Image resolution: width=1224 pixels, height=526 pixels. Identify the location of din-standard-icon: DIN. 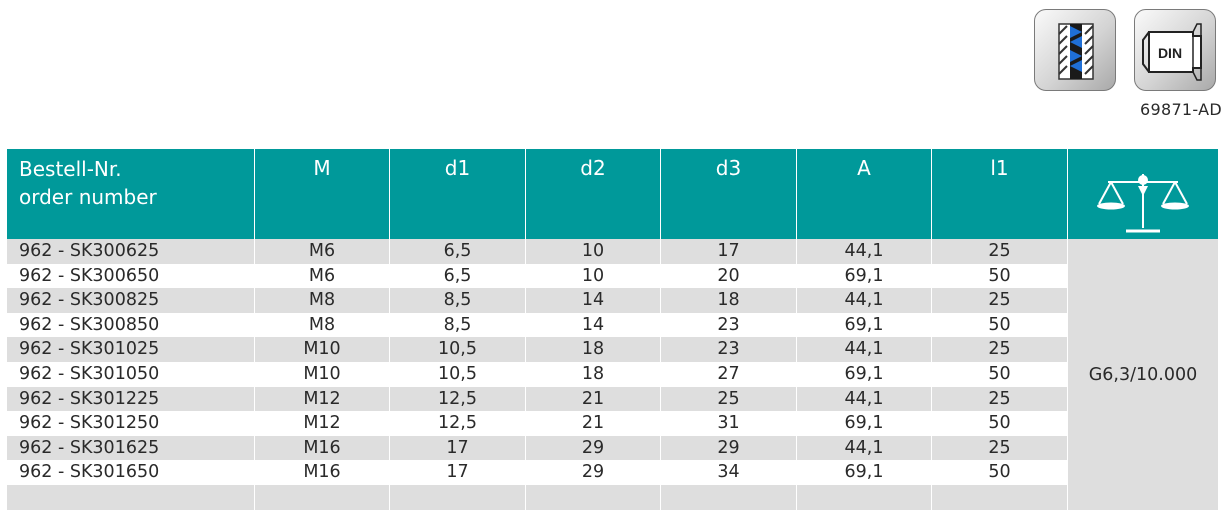
(1175, 50).